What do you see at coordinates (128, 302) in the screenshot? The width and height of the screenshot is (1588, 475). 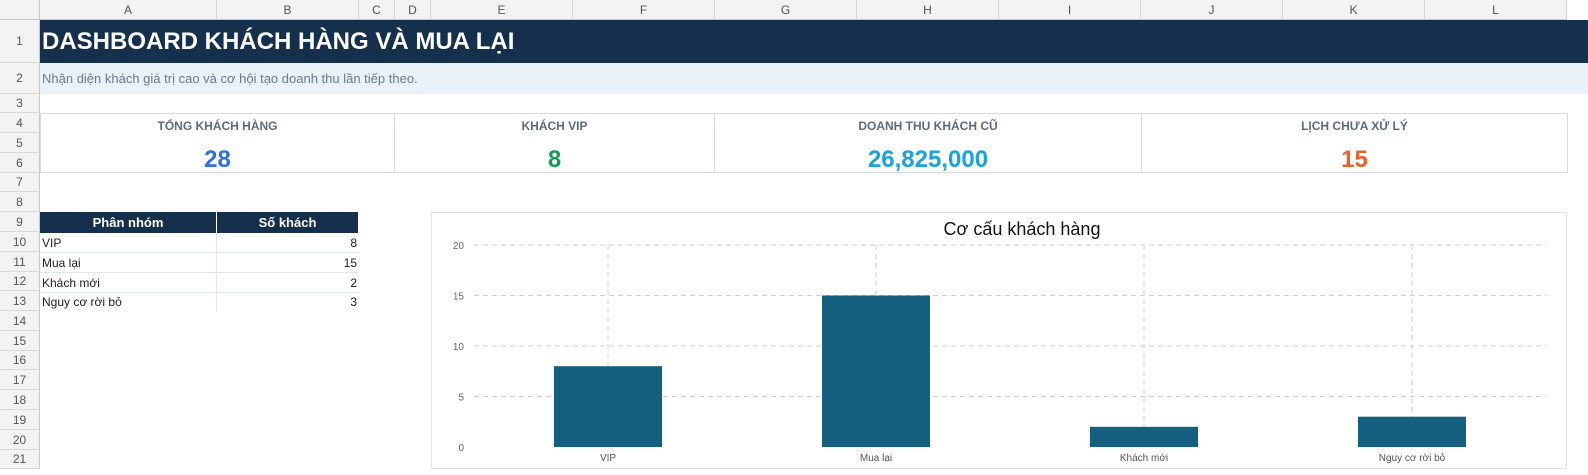 I see `table-cell-segment-name: Nguy cơ rời bỏ` at bounding box center [128, 302].